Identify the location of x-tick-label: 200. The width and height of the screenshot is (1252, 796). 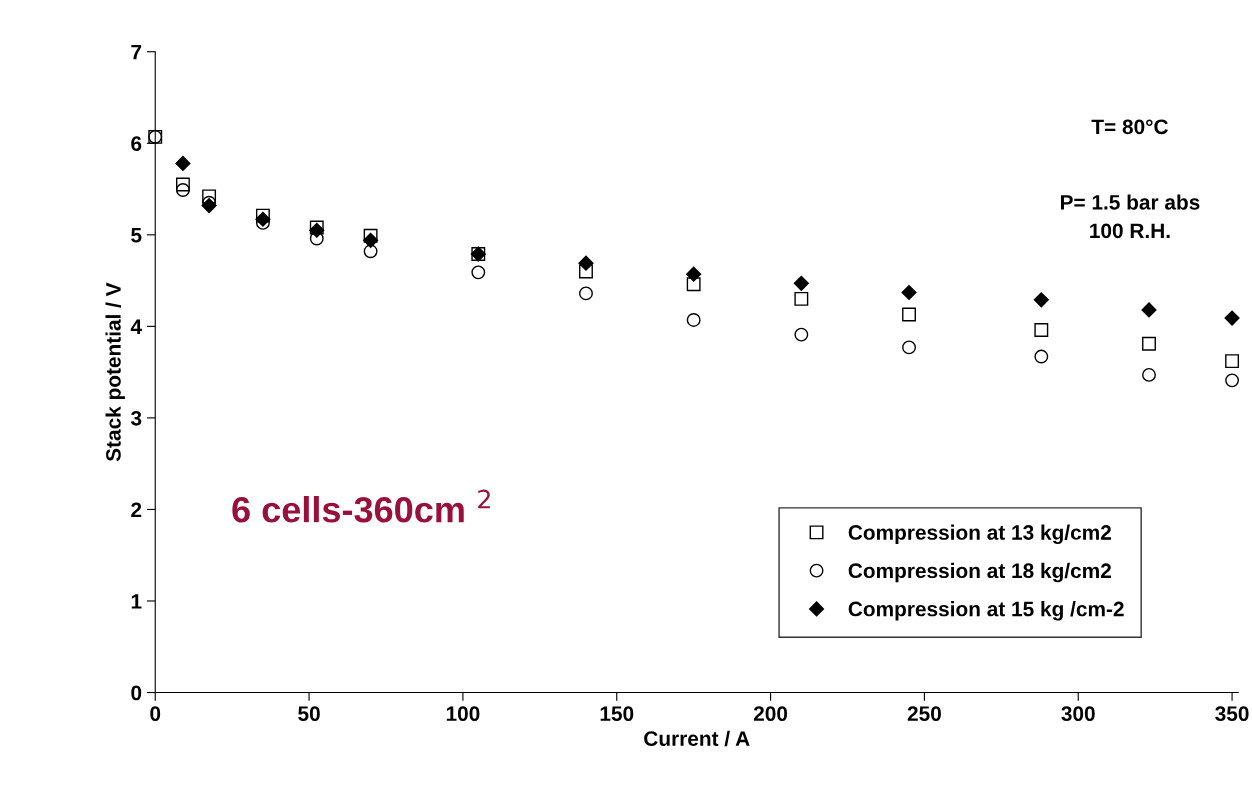
(770, 714).